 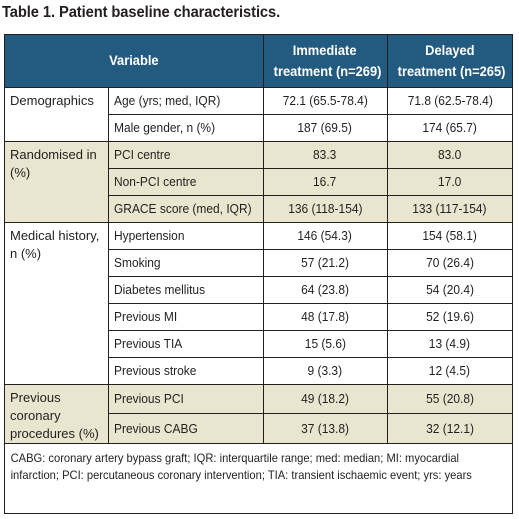 What do you see at coordinates (186, 127) in the screenshot?
I see `variable-cell: Male gender, n (%)` at bounding box center [186, 127].